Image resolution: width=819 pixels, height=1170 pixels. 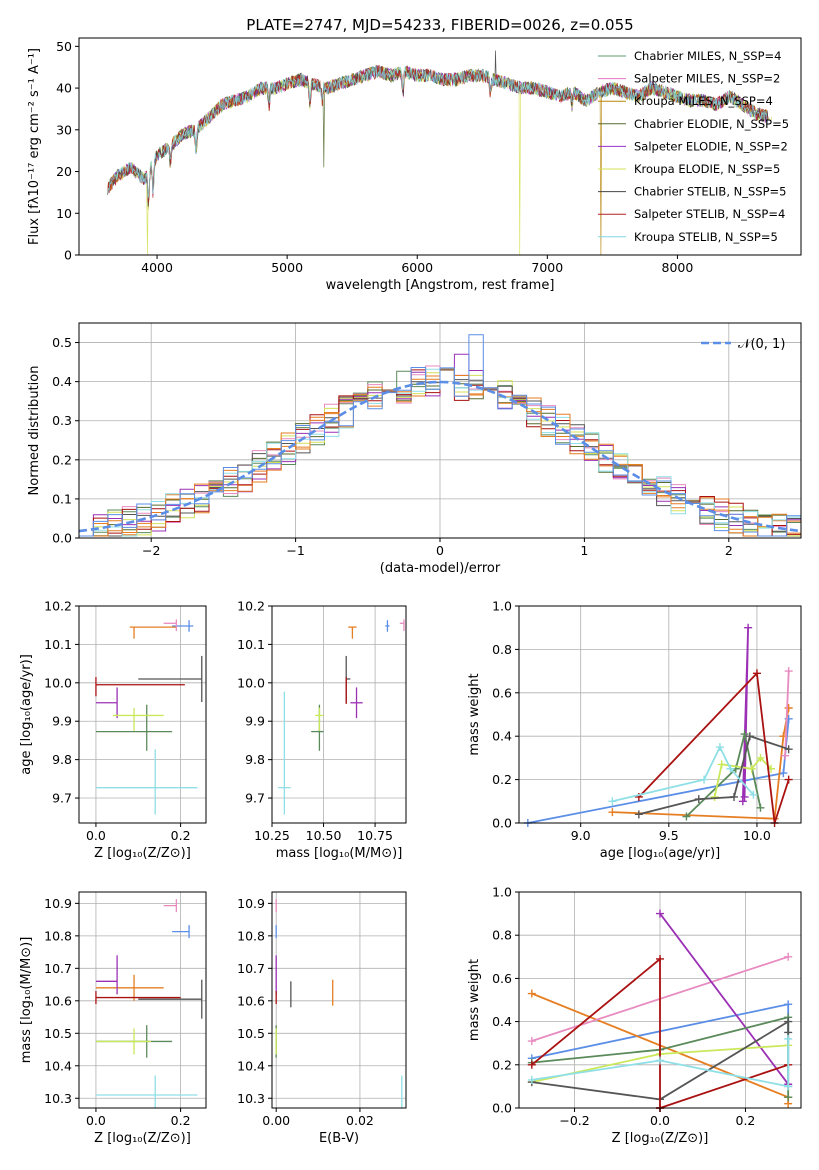 I want to click on y-axis-label: age [log₁₀(age/yr)], so click(x=26, y=714).